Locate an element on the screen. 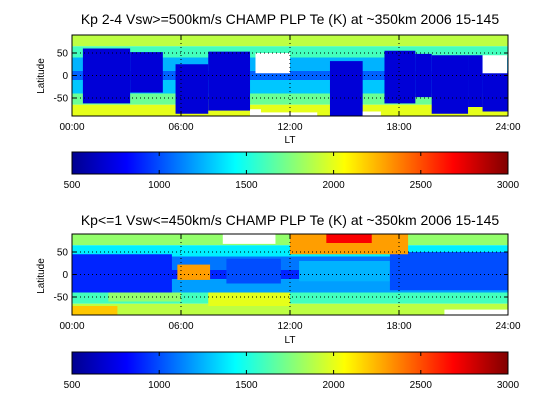  x-axis-label-2: LT is located at coordinates (290, 340).